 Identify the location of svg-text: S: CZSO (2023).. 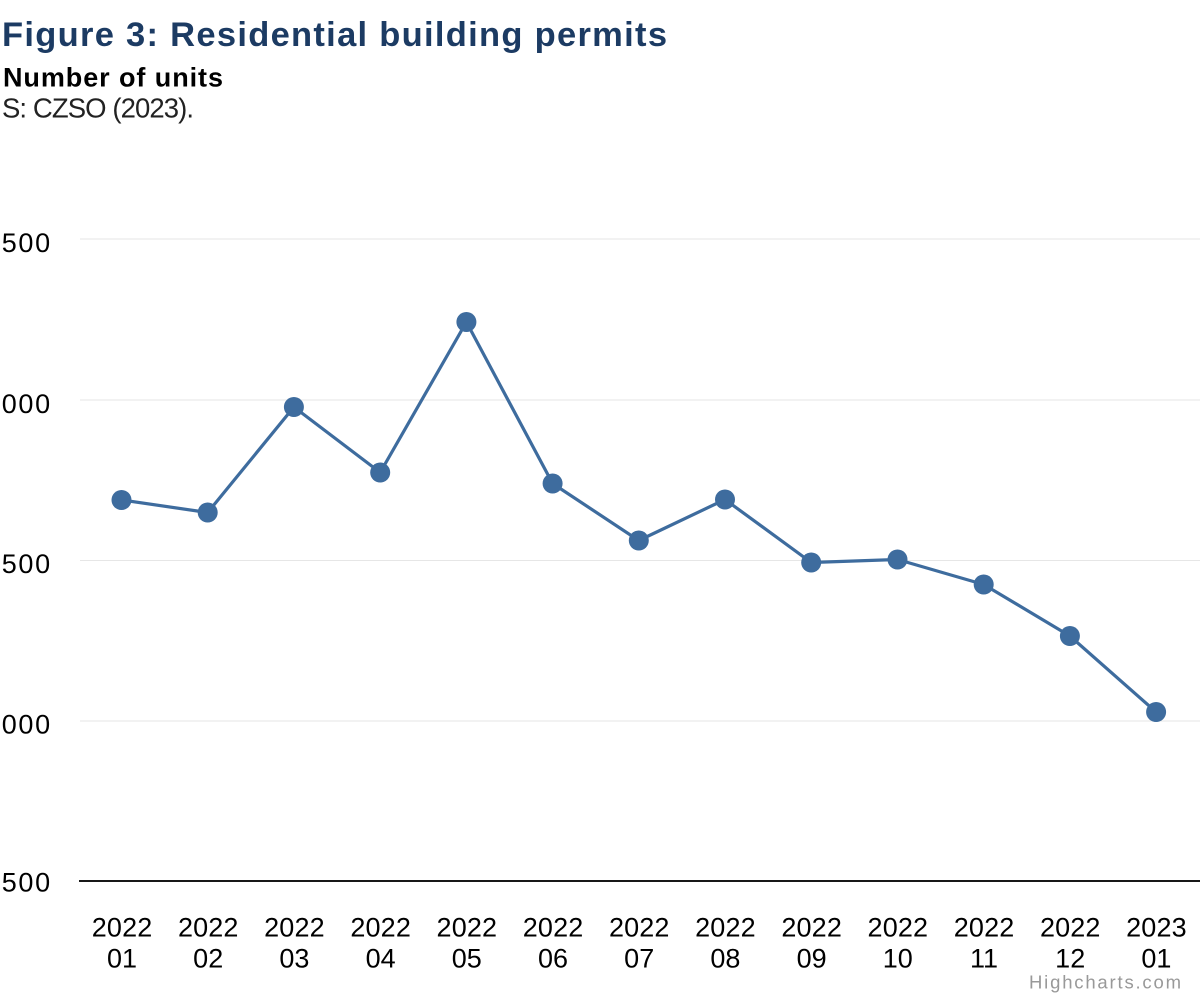
(98, 108).